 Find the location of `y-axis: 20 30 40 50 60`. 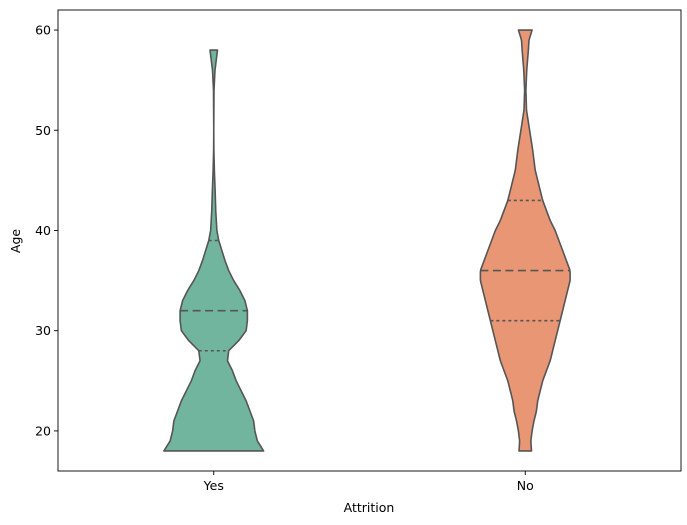

y-axis: 20 30 40 50 60 is located at coordinates (46, 230).